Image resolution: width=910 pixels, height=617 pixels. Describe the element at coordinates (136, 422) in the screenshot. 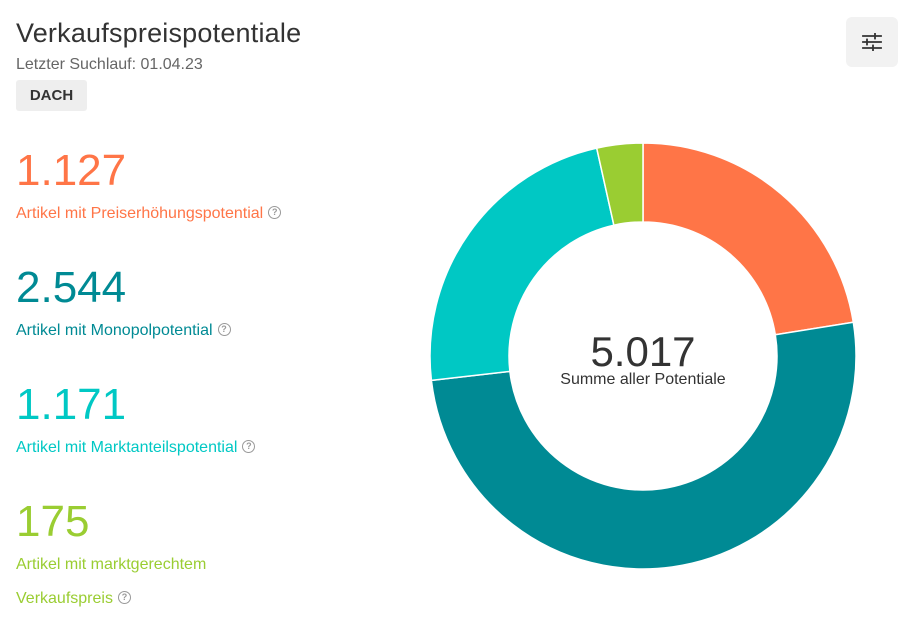

I see `stat-market-share: 1.171 Artikel mit Marktanteilspotential?` at that location.